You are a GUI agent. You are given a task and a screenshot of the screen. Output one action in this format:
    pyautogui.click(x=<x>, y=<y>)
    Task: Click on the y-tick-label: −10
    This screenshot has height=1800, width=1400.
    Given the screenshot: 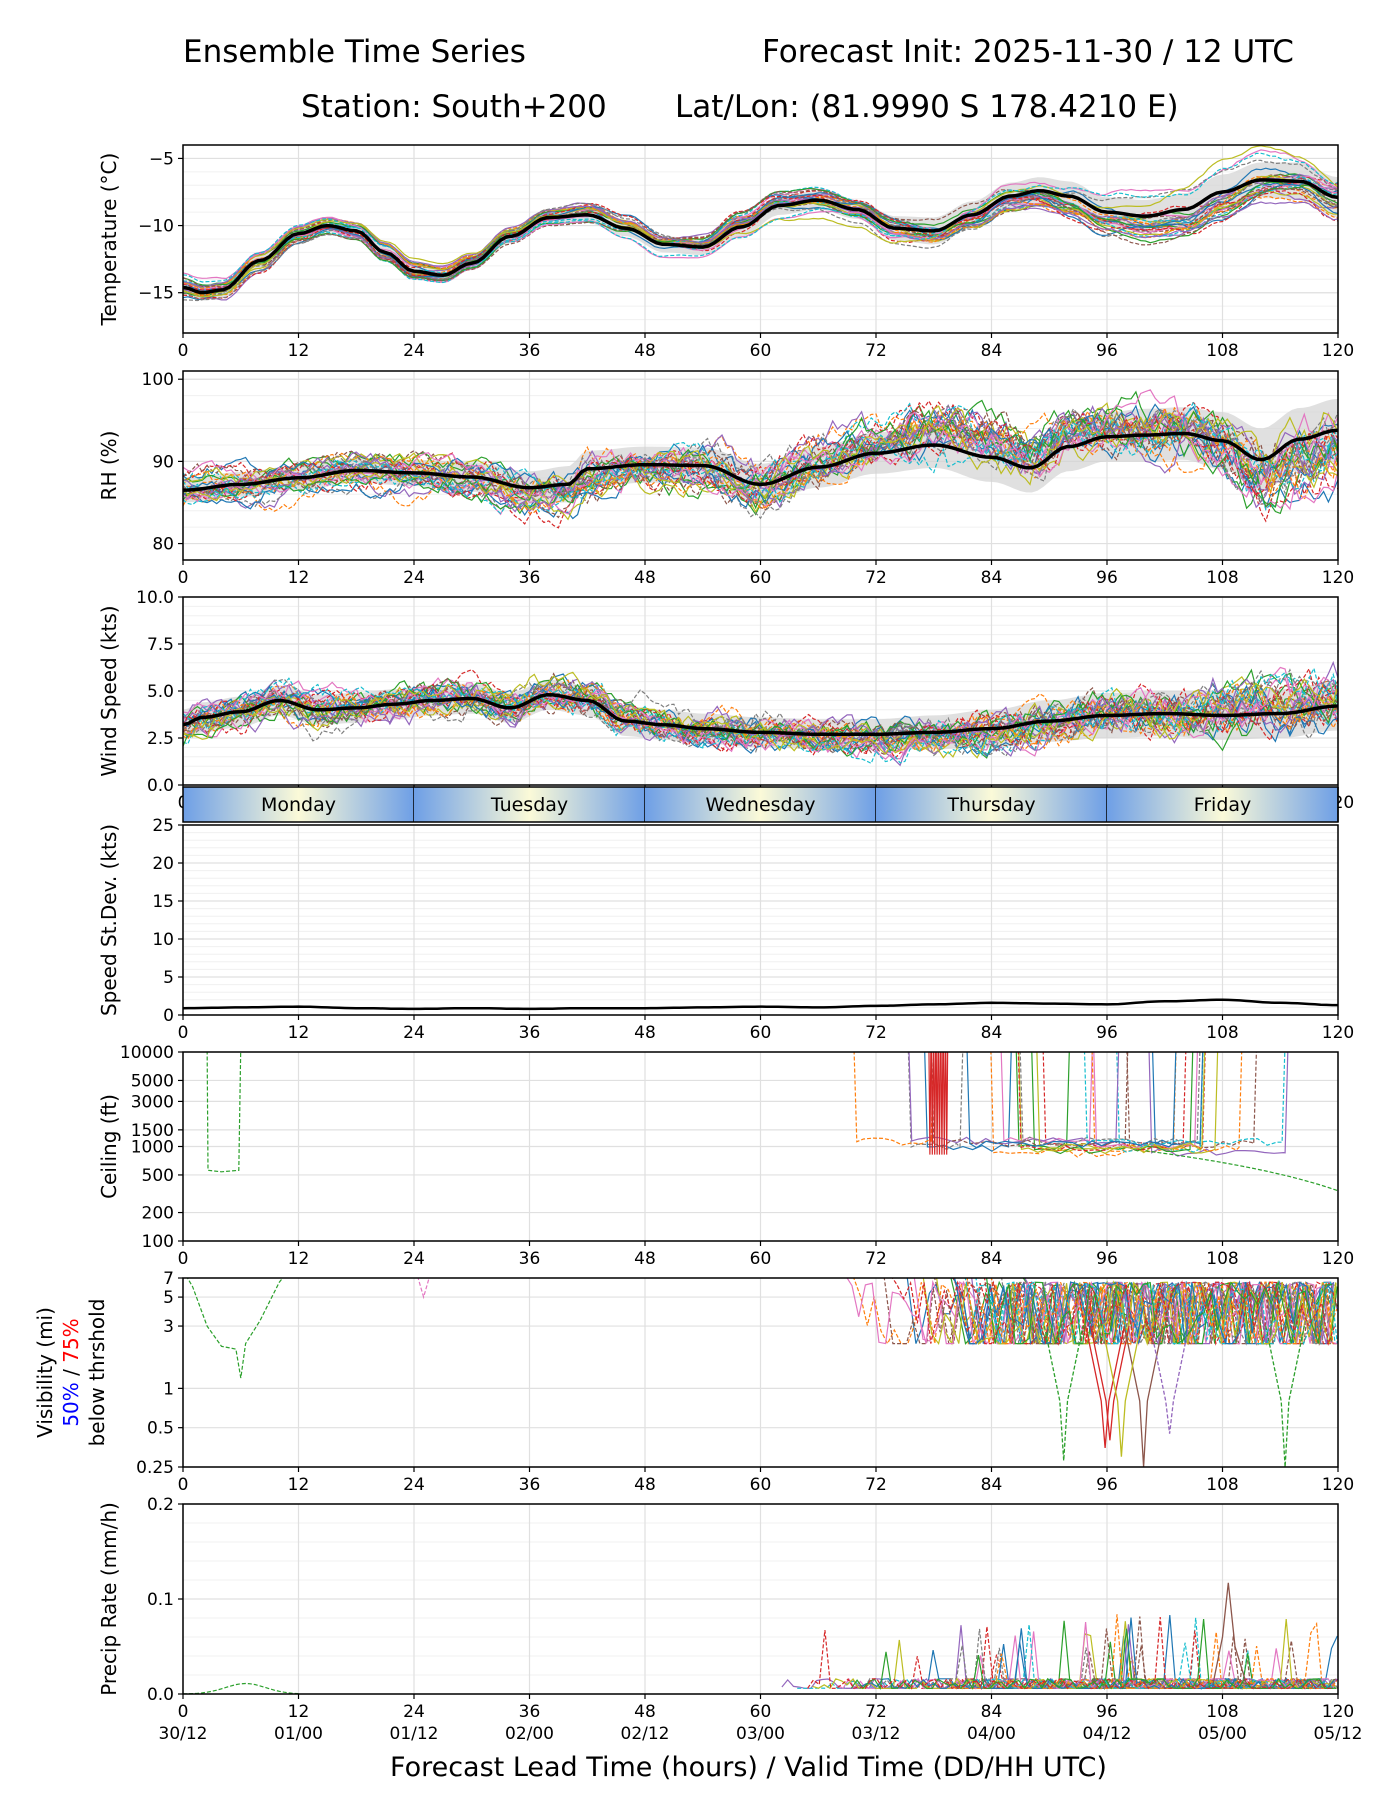 What is the action you would take?
    pyautogui.click(x=156, y=227)
    